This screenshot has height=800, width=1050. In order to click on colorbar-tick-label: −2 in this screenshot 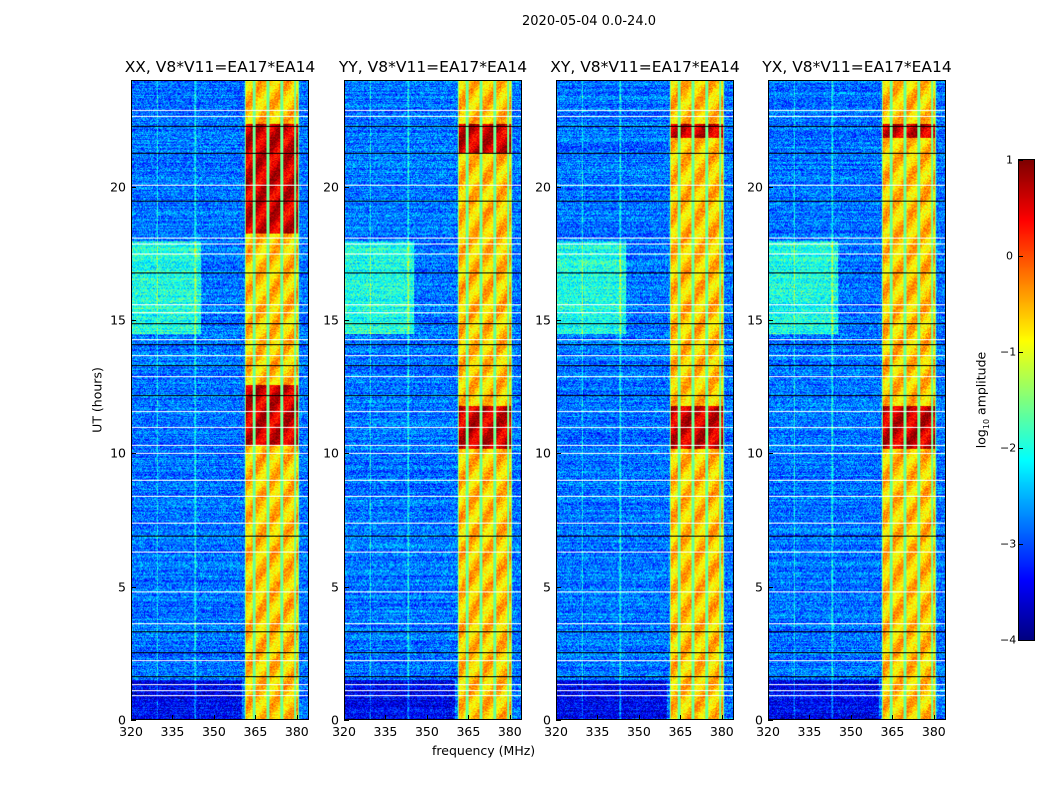, I will do `click(1008, 448)`.